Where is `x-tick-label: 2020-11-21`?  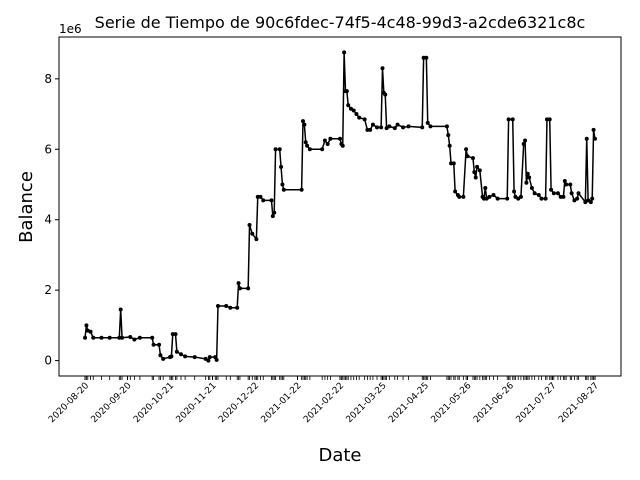 x-tick-label: 2020-11-21 is located at coordinates (197, 403).